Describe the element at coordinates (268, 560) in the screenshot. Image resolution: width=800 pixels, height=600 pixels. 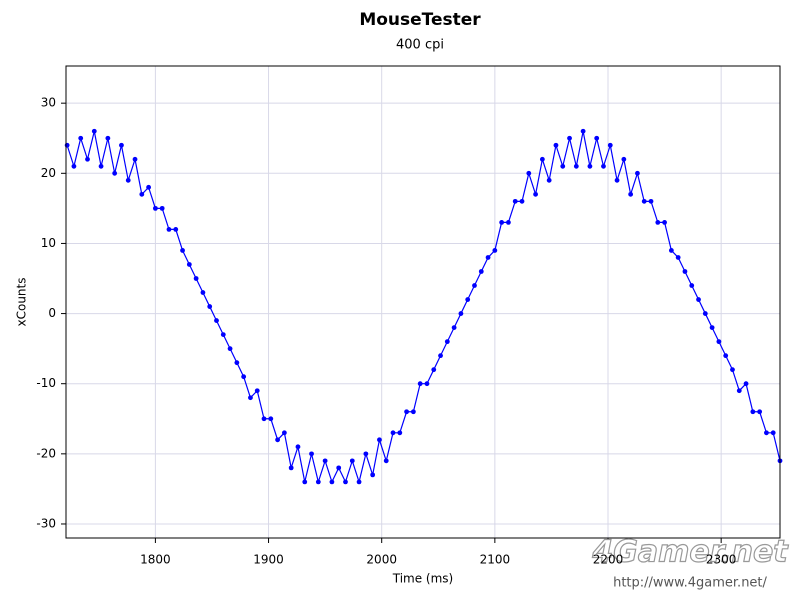
I see `x-tick-label: 1900` at that location.